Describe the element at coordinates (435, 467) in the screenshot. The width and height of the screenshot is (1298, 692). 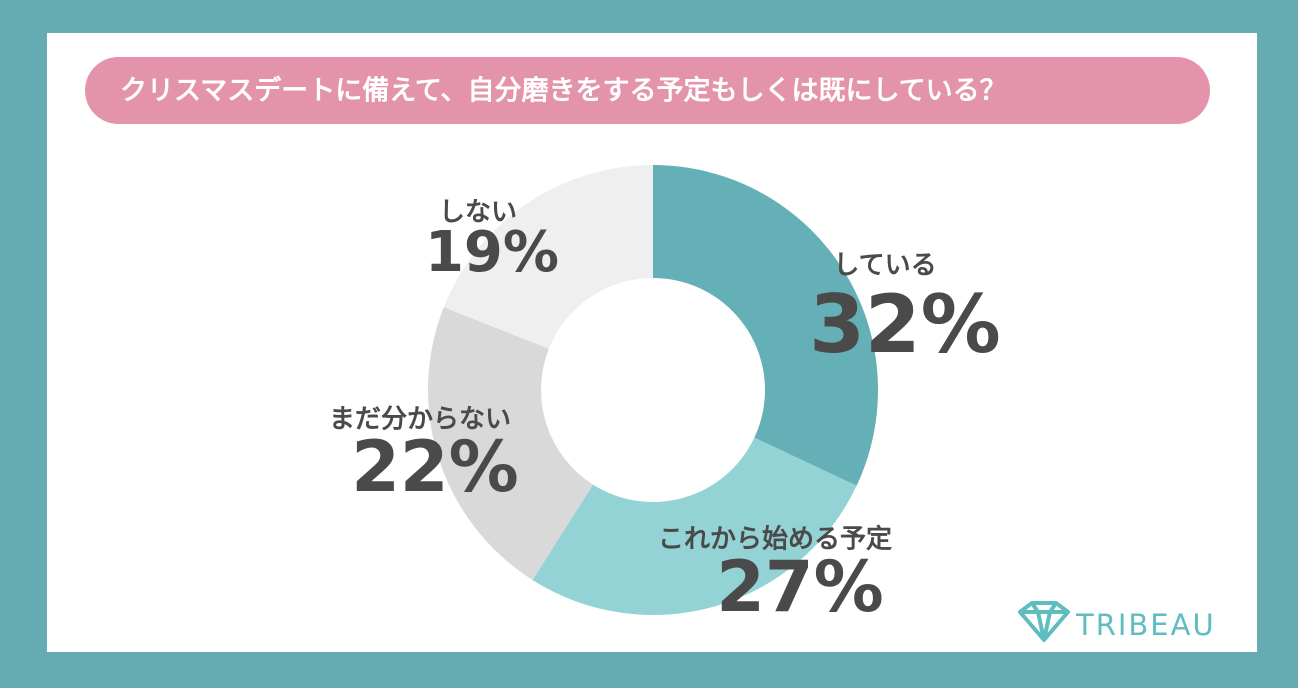
I see `slice-value-label: 22%` at that location.